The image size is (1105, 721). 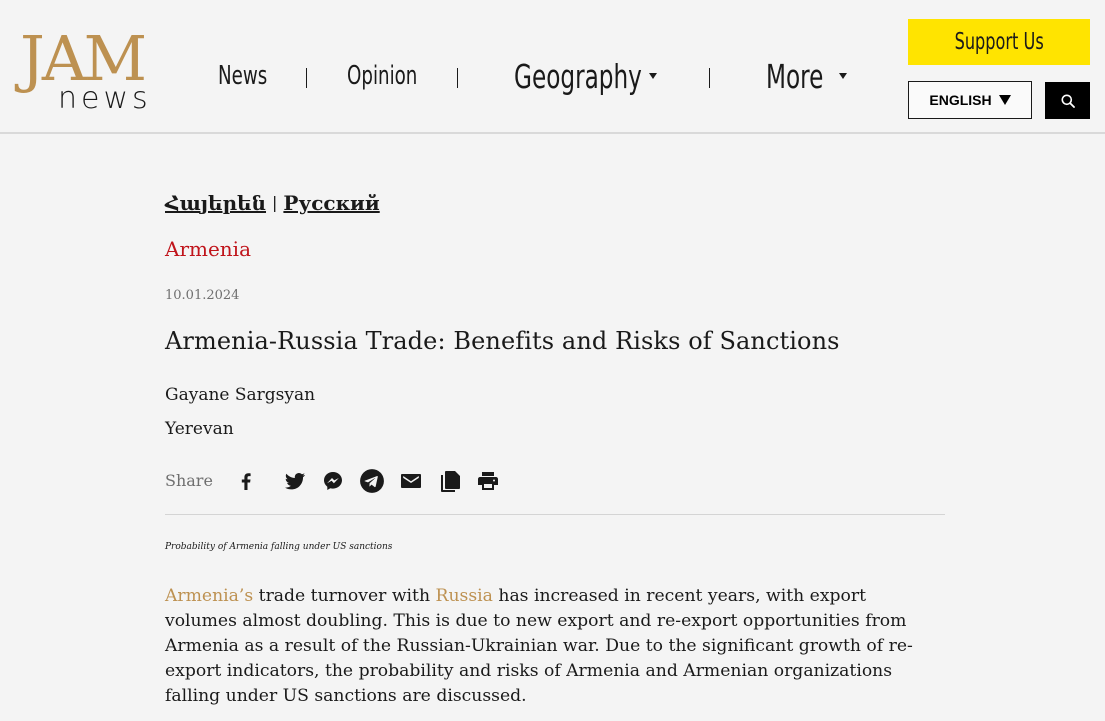 I want to click on language-selector: ENGLISH, so click(x=970, y=100).